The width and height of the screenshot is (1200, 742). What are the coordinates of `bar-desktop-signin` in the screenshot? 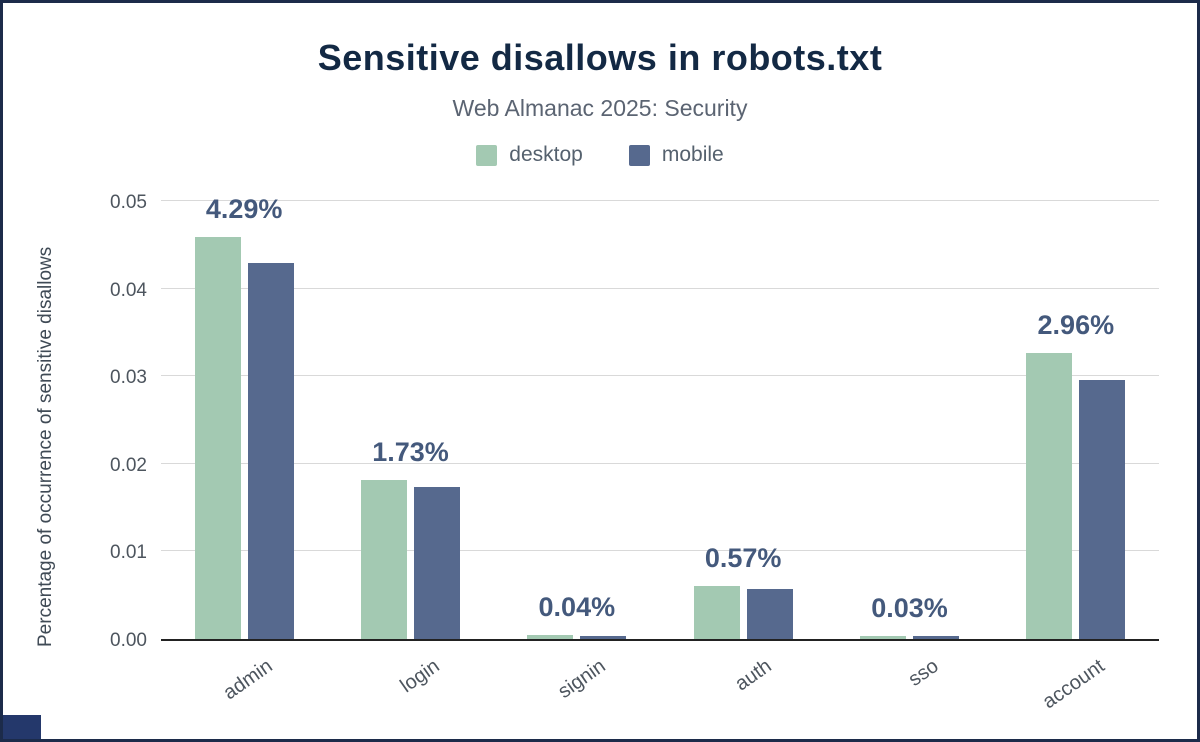 It's located at (550, 636).